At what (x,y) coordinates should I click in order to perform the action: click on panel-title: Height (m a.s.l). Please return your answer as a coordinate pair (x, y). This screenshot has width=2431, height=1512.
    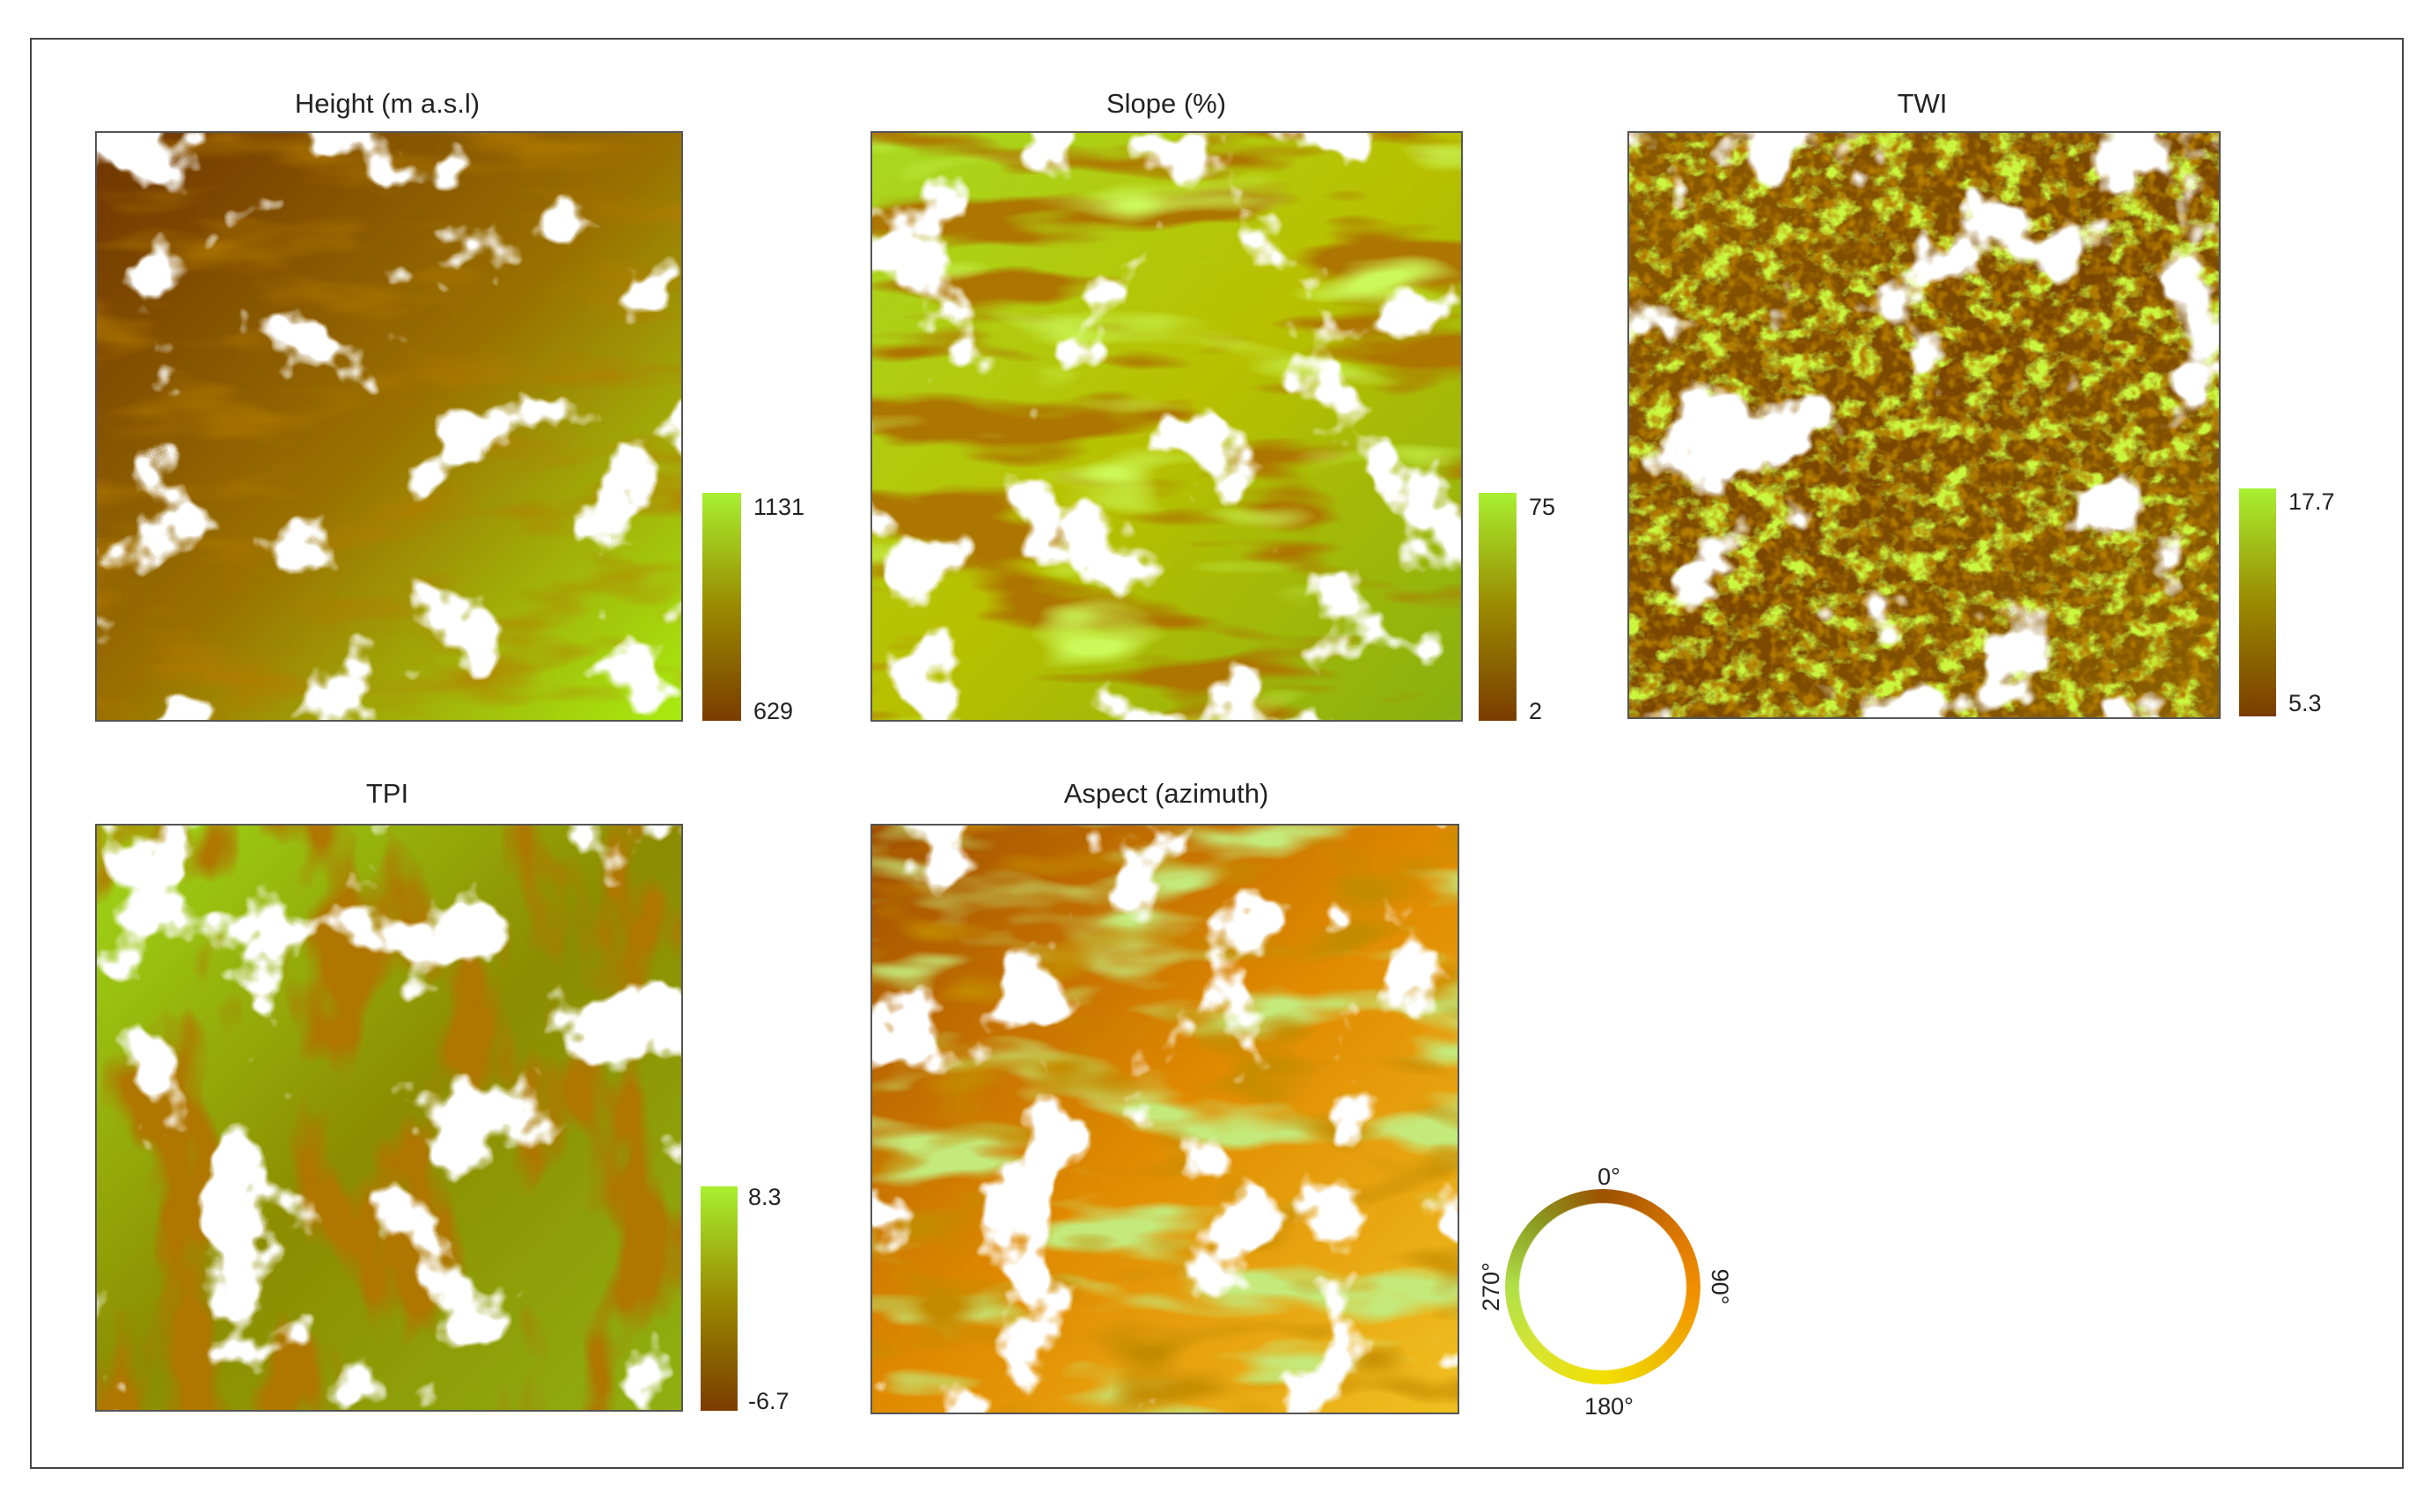
    Looking at the image, I should click on (387, 104).